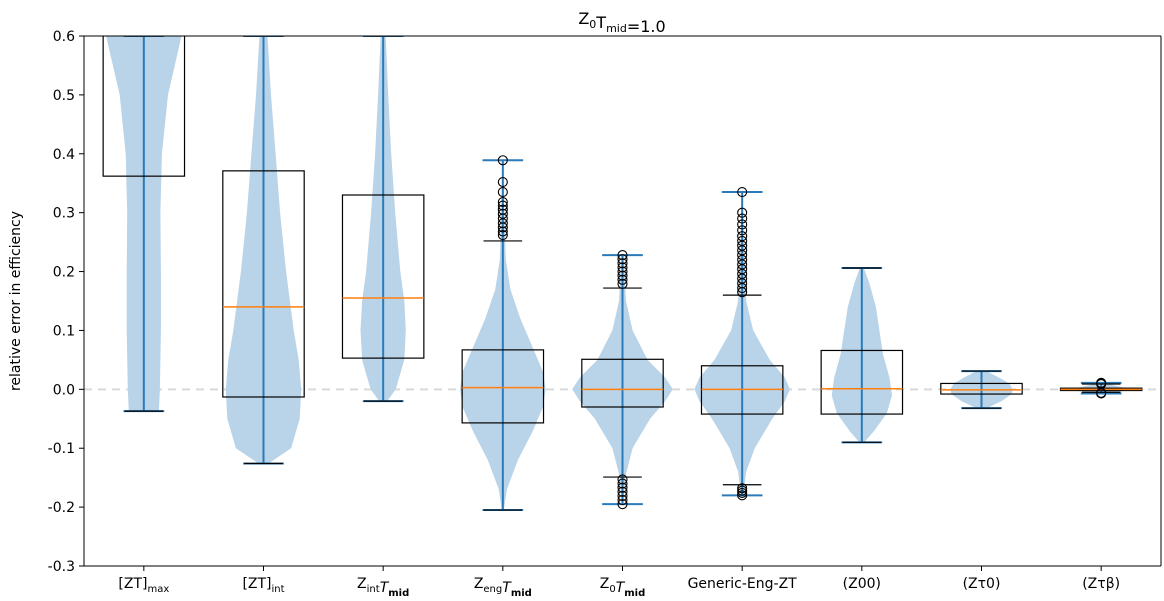 This screenshot has height=601, width=1164. I want to click on x-tick-label: [ZT]int, so click(263, 585).